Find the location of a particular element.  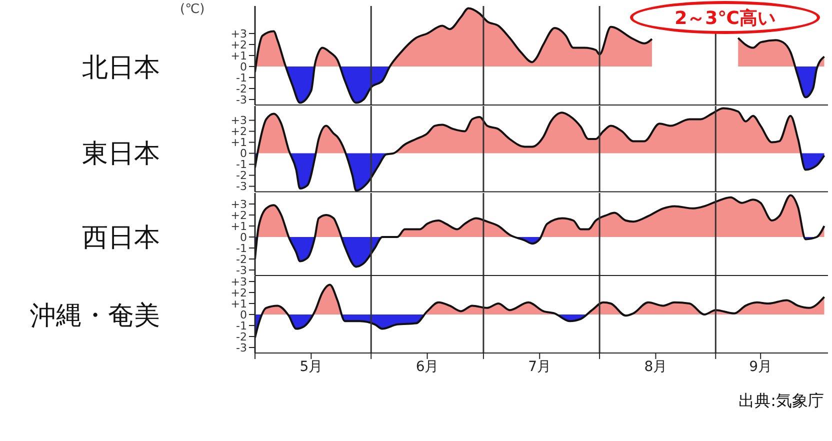

callout-oval: 2～3℃高い is located at coordinates (725, 17).